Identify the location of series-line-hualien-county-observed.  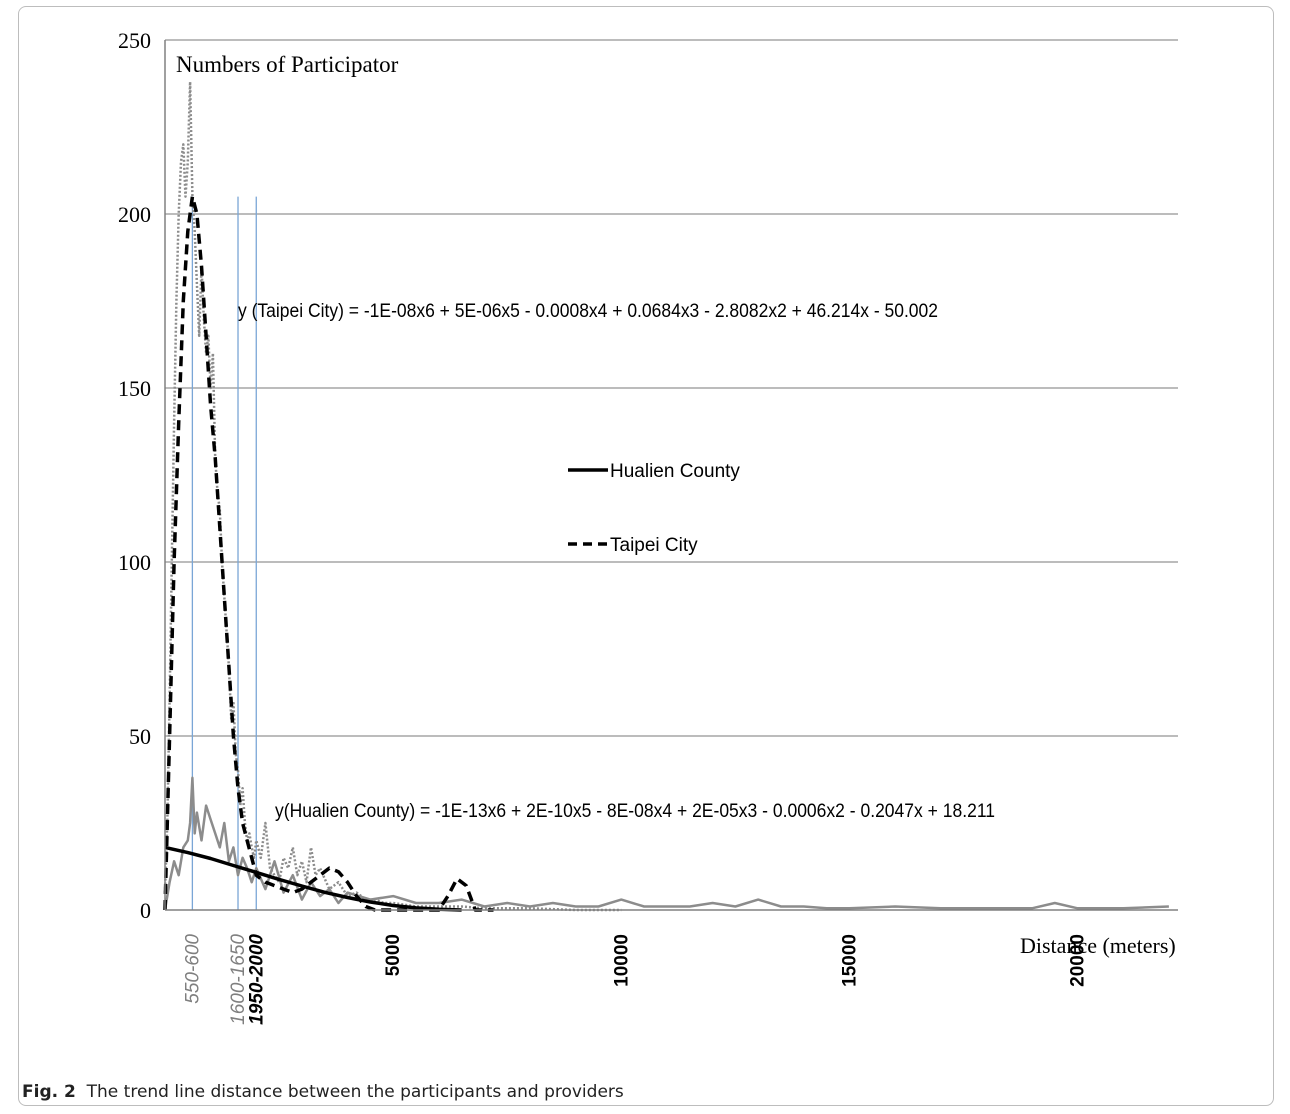
(666, 843).